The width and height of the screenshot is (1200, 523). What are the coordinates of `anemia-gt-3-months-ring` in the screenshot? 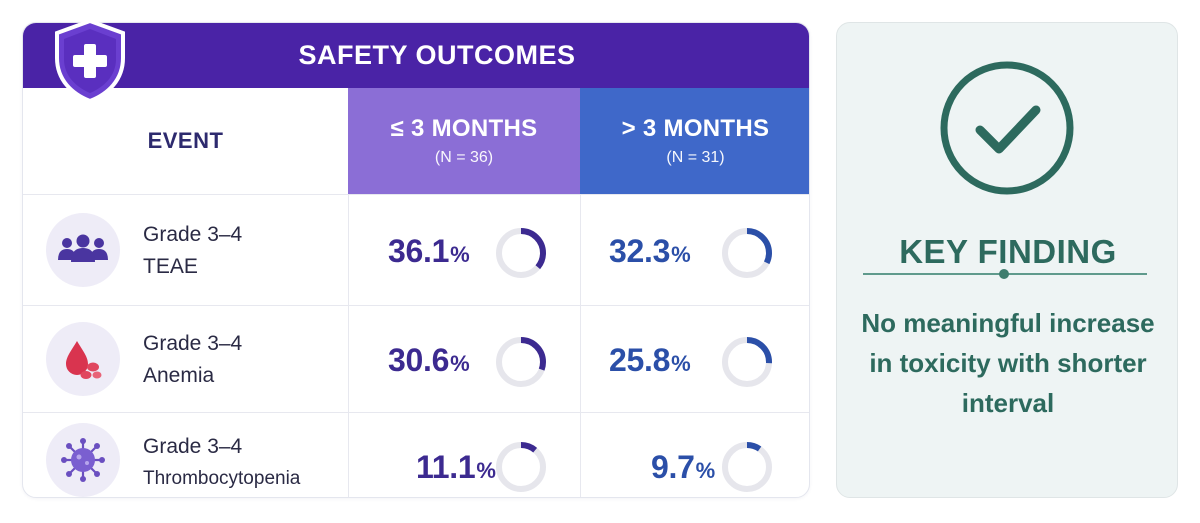 It's located at (747, 362).